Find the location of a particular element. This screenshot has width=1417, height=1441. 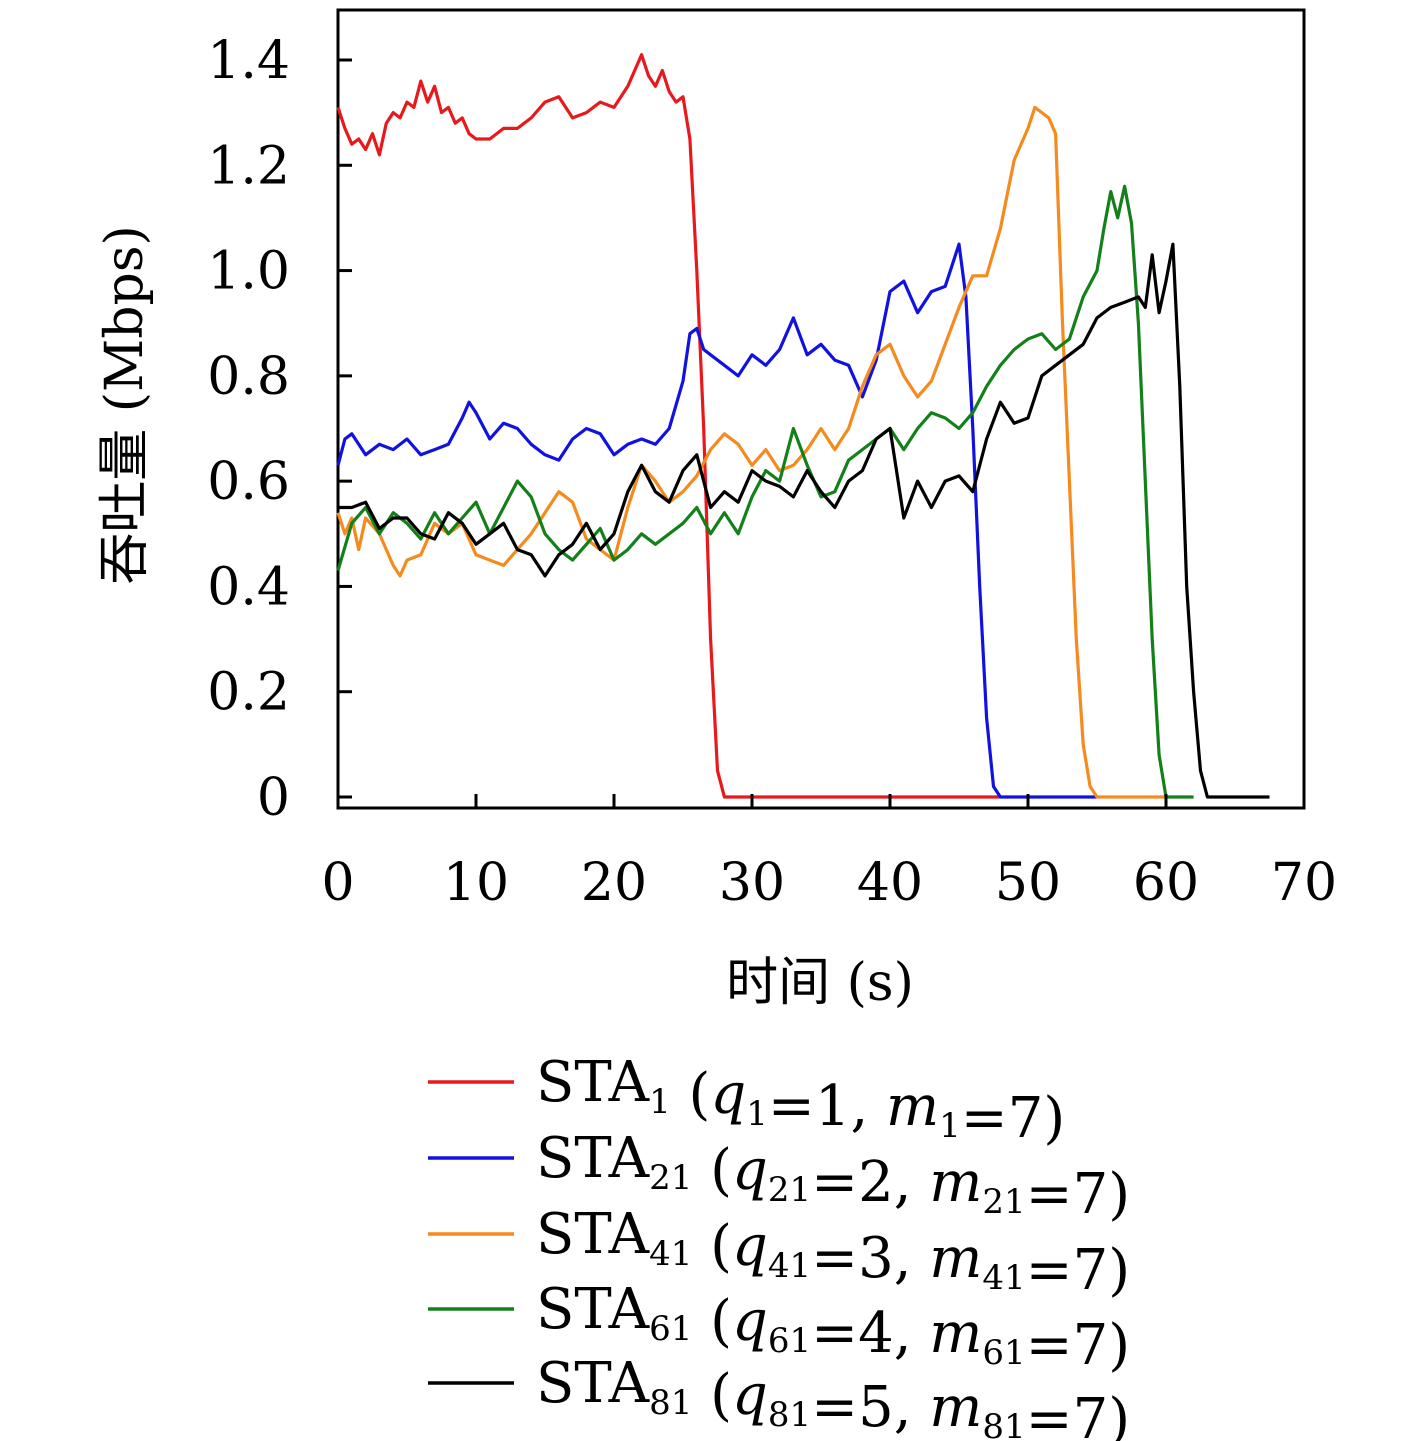

legend-item: STA41 (q41=3, m41=7) is located at coordinates (779, 1252).